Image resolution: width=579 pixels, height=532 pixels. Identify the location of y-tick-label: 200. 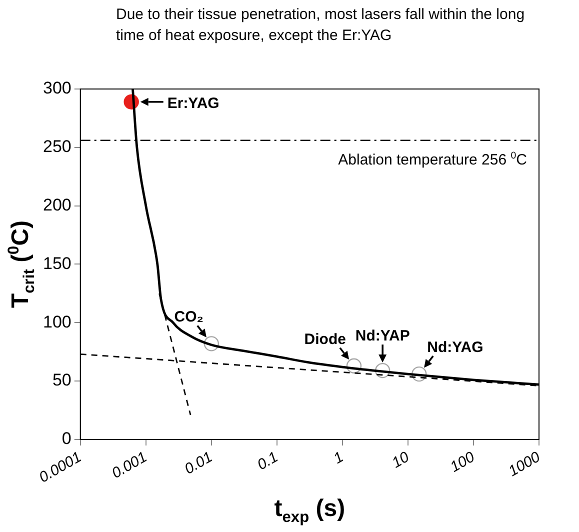
(57, 205).